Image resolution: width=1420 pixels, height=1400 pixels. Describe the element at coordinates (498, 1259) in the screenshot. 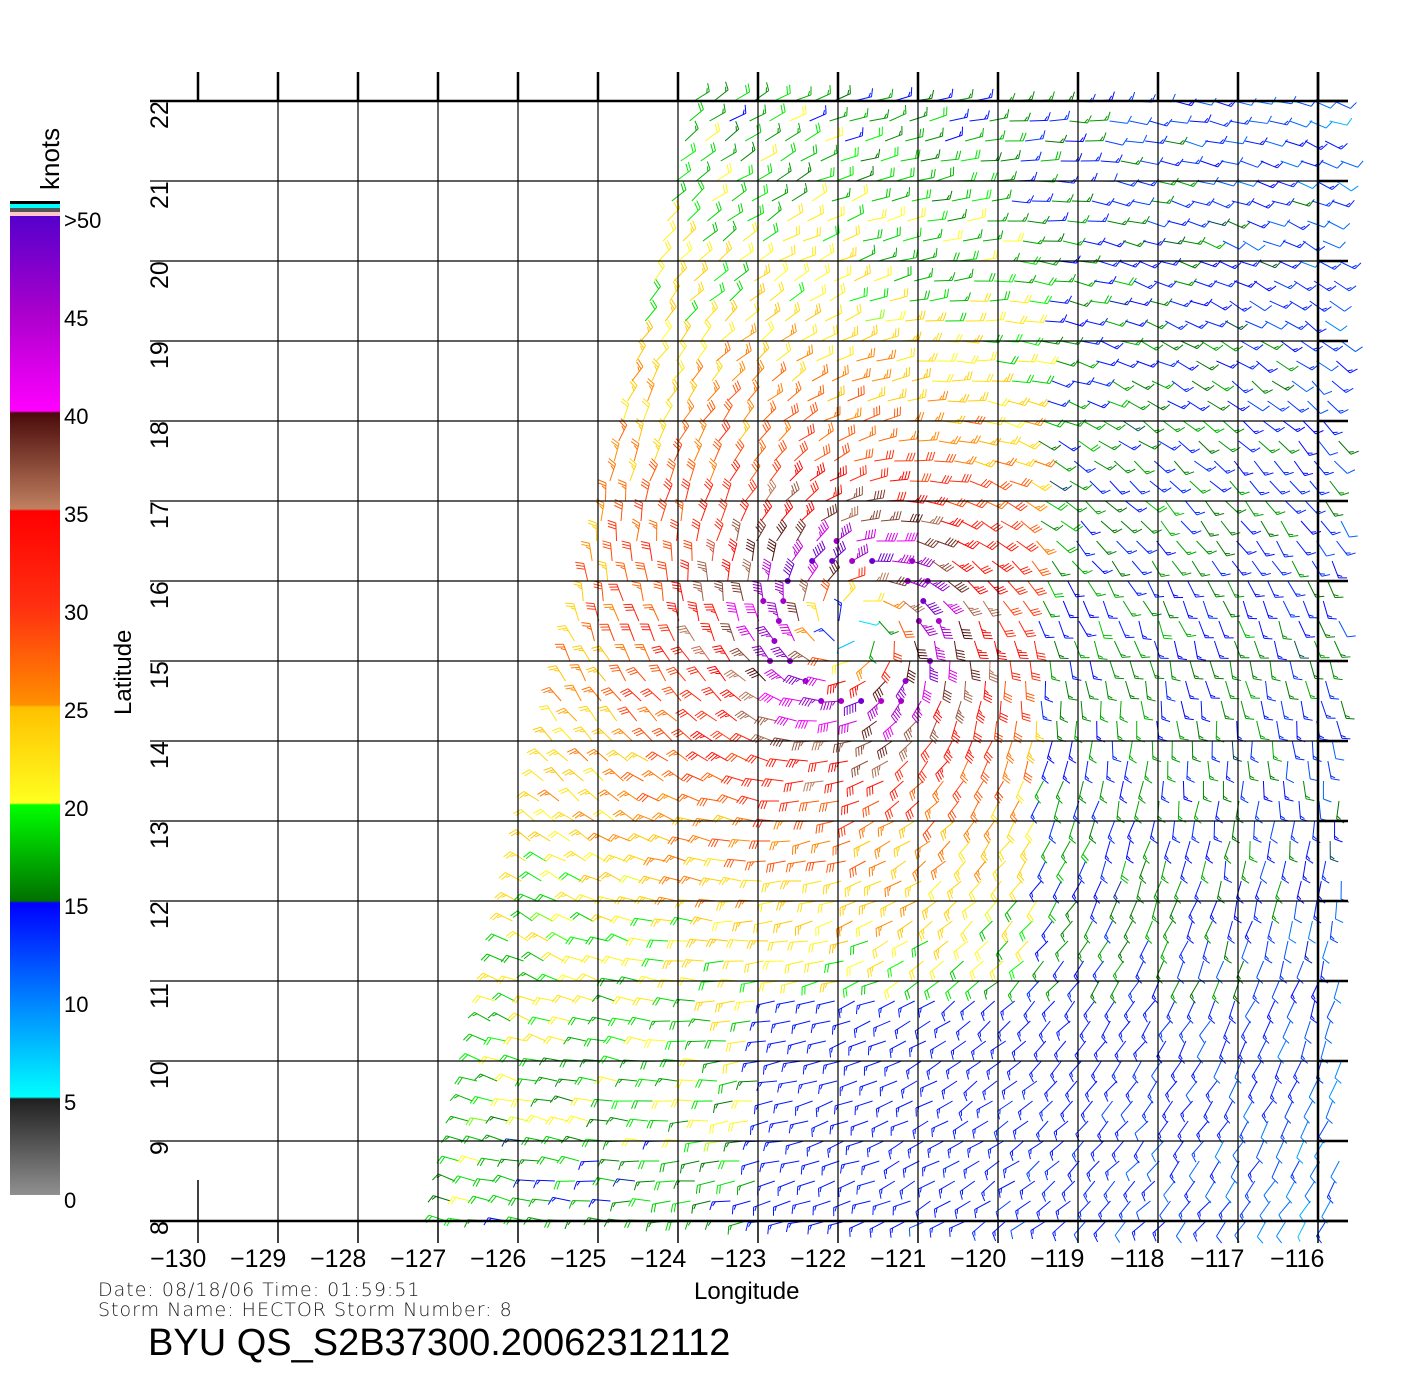

I see `x-tick-label: −126` at that location.